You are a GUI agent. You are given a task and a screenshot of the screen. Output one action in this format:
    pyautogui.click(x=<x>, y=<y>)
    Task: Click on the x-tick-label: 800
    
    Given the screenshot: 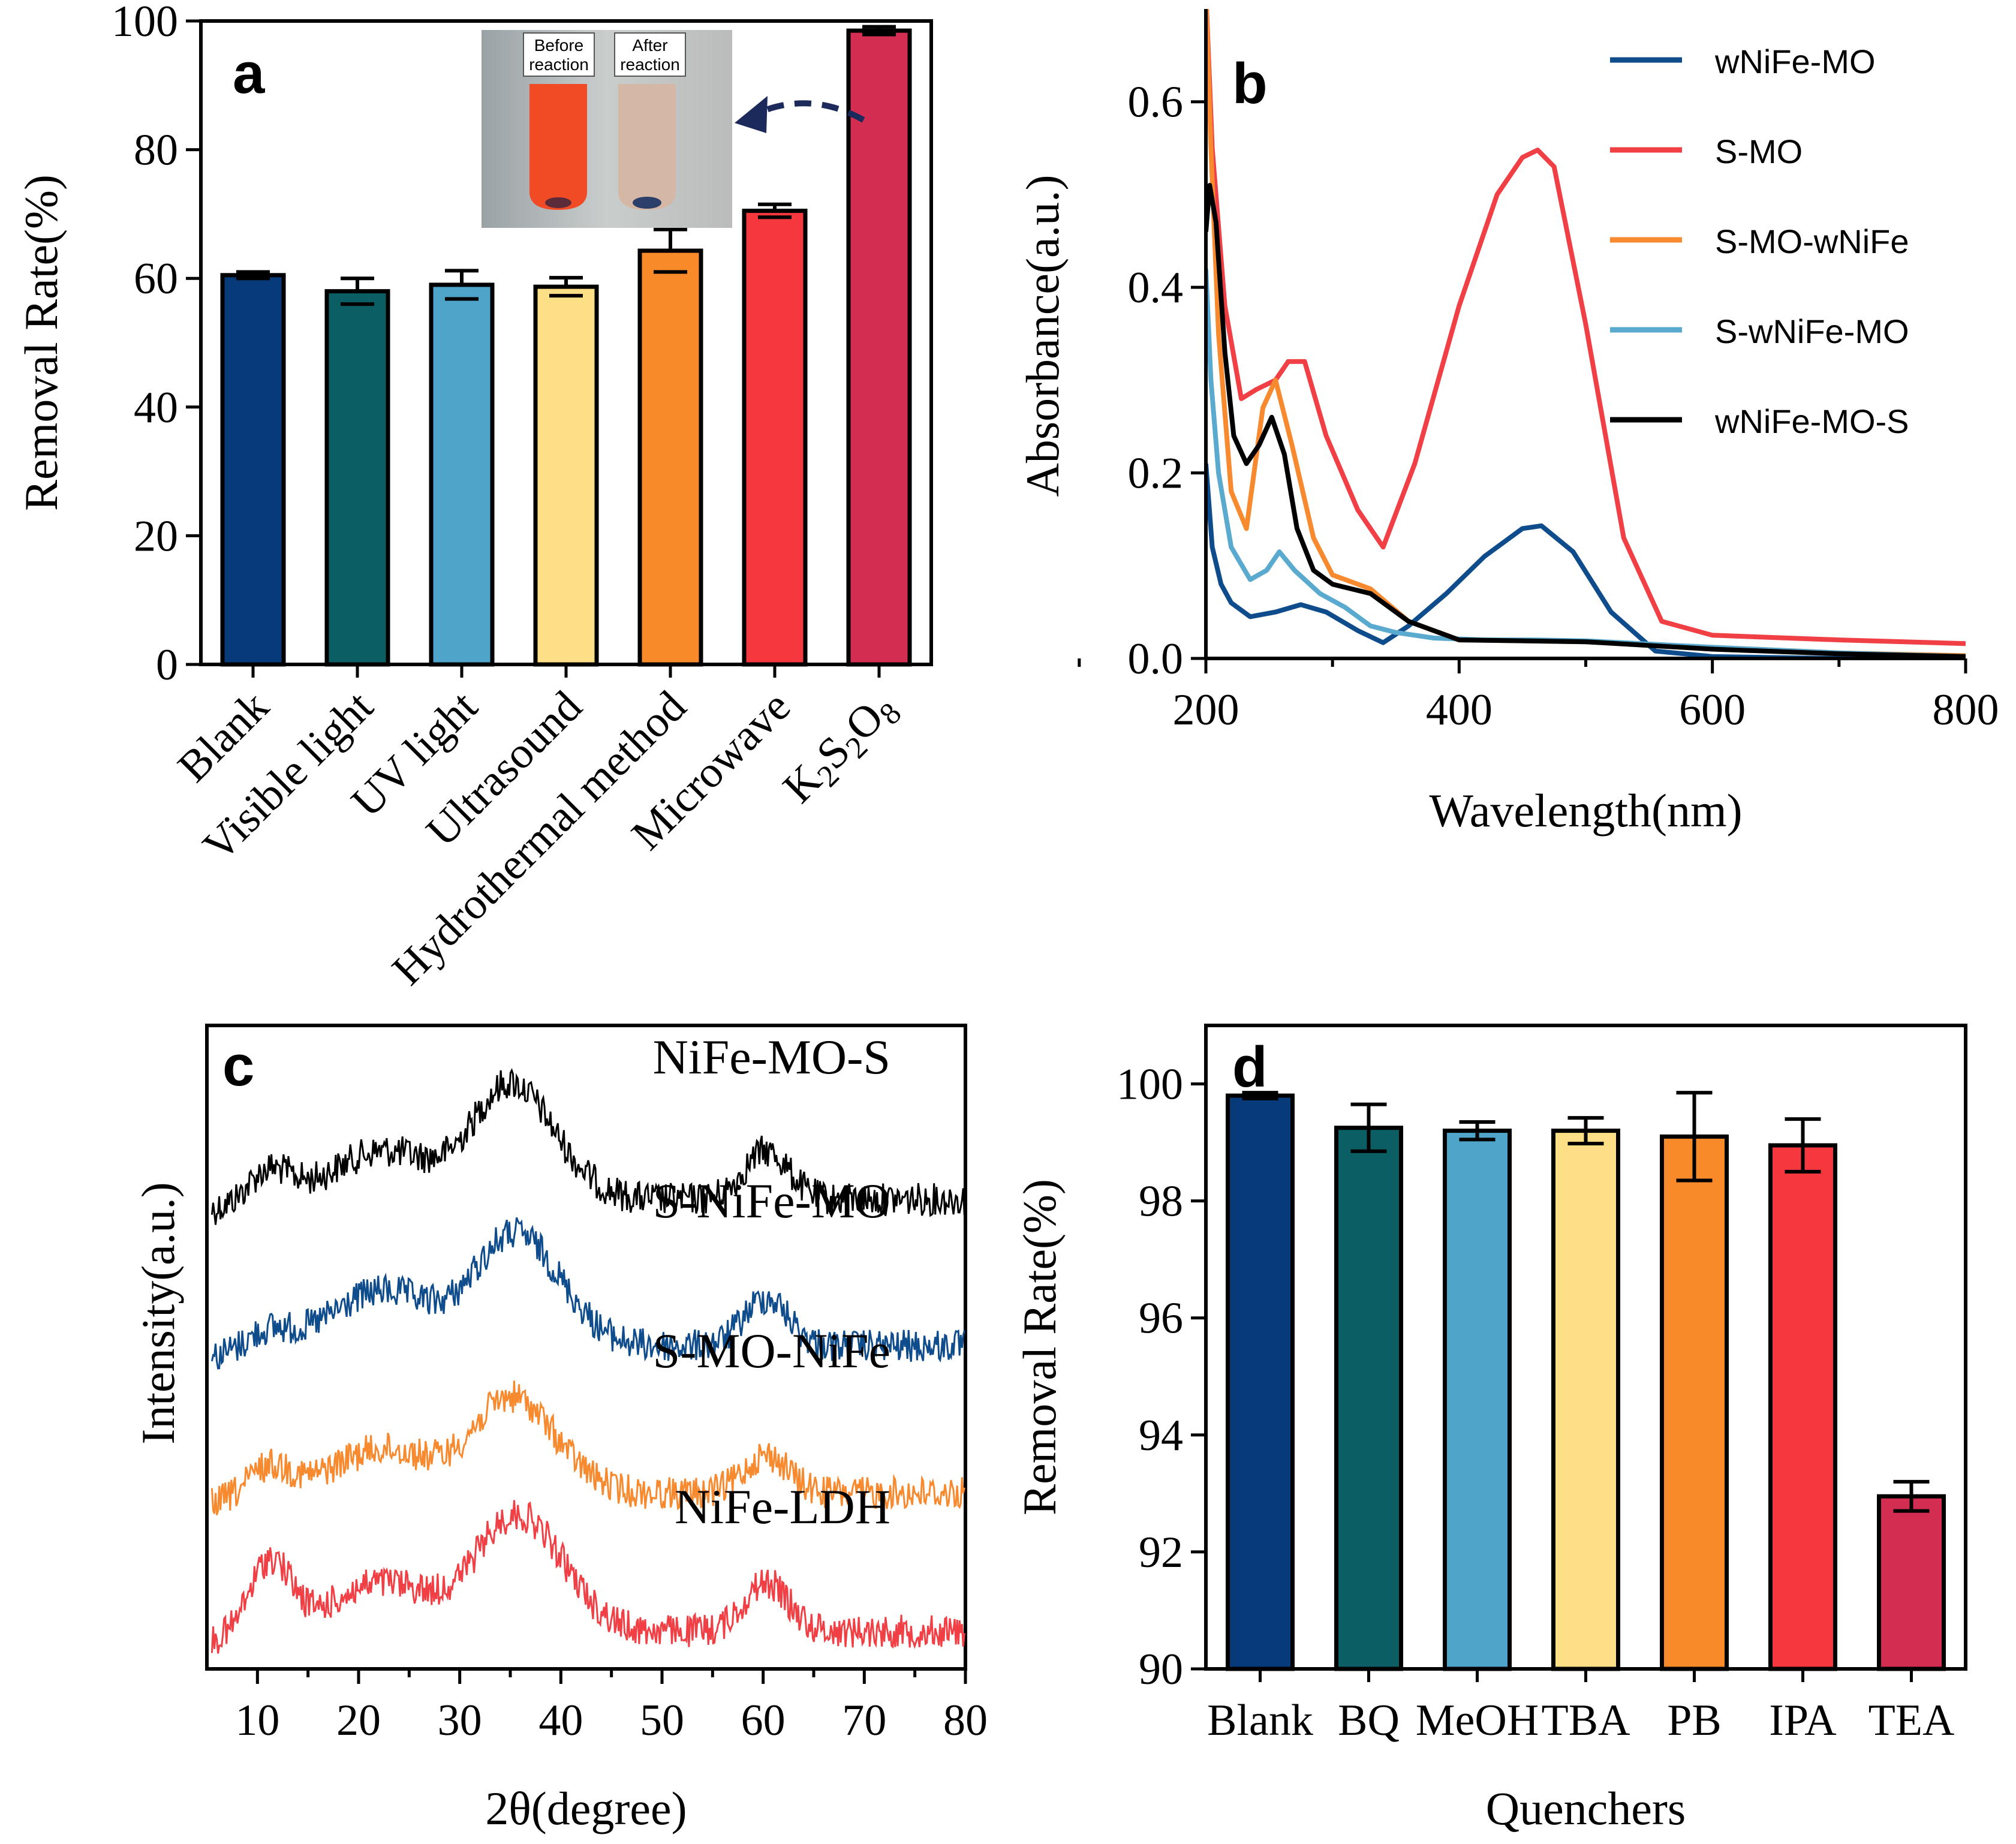 What is the action you would take?
    pyautogui.click(x=1966, y=710)
    